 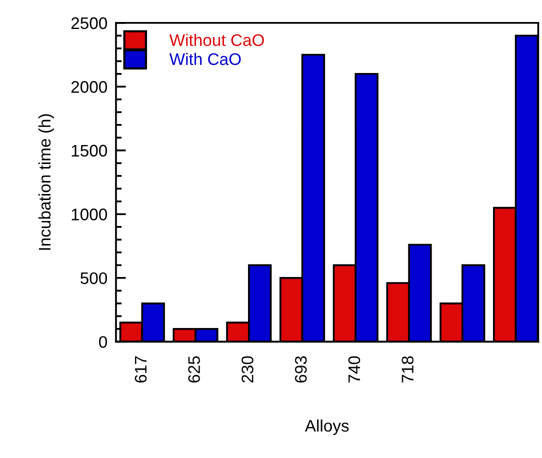 What do you see at coordinates (89, 87) in the screenshot?
I see `y-tick-label: 2000` at bounding box center [89, 87].